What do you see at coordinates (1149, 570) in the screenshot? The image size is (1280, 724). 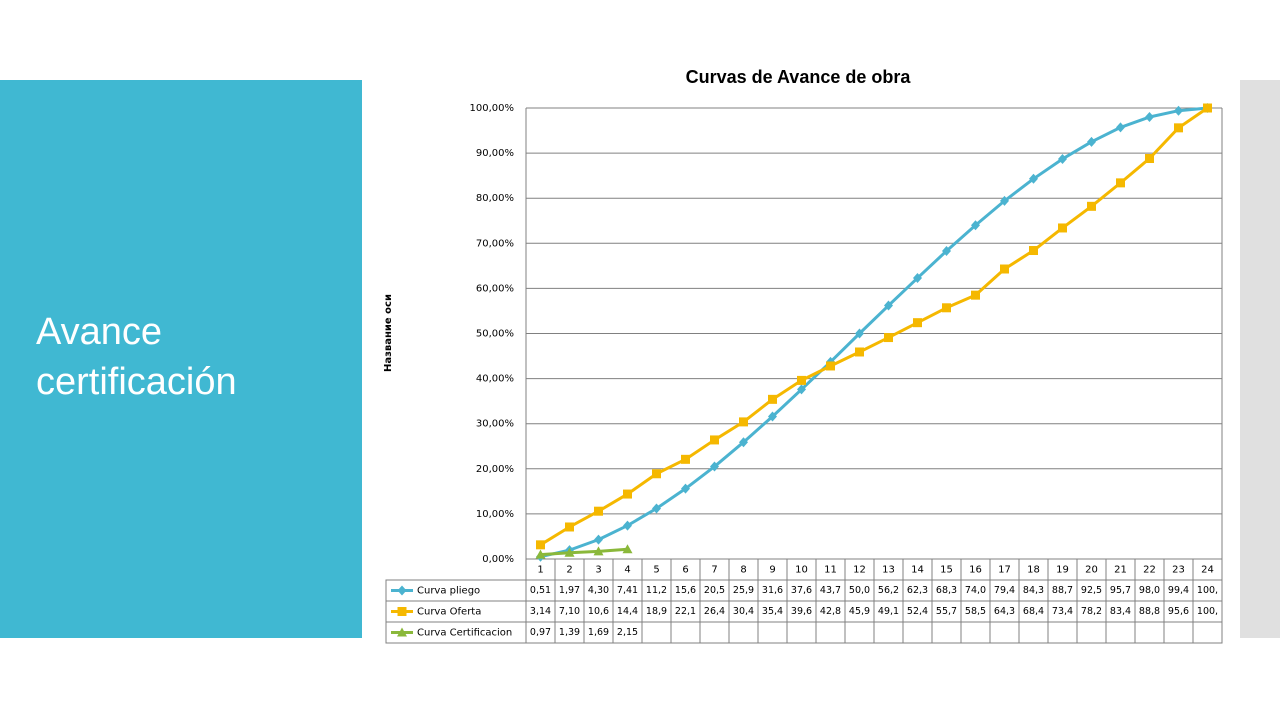 I see `x-tick-label: 22` at bounding box center [1149, 570].